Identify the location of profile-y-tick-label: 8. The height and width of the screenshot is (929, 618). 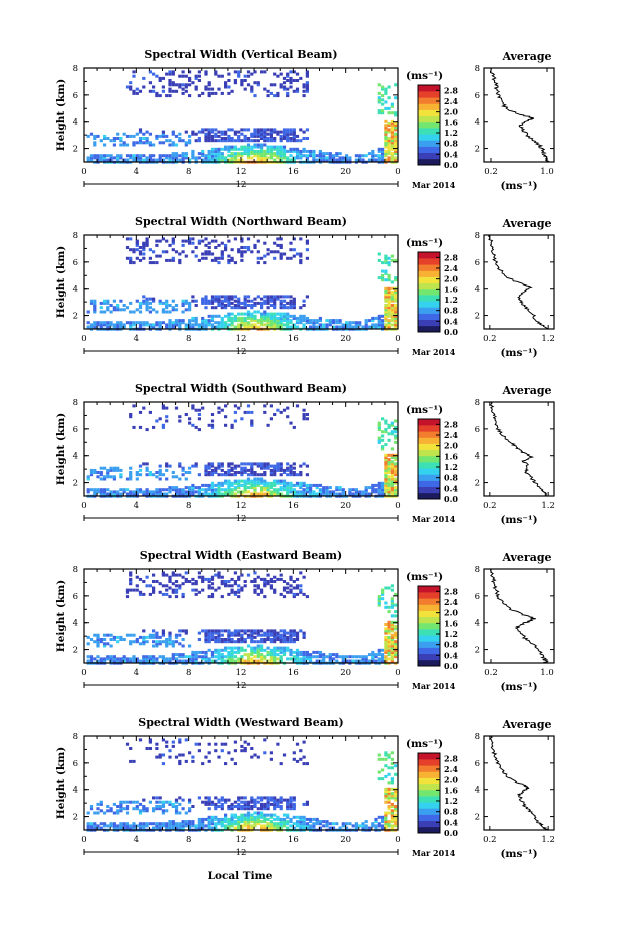
(477, 570).